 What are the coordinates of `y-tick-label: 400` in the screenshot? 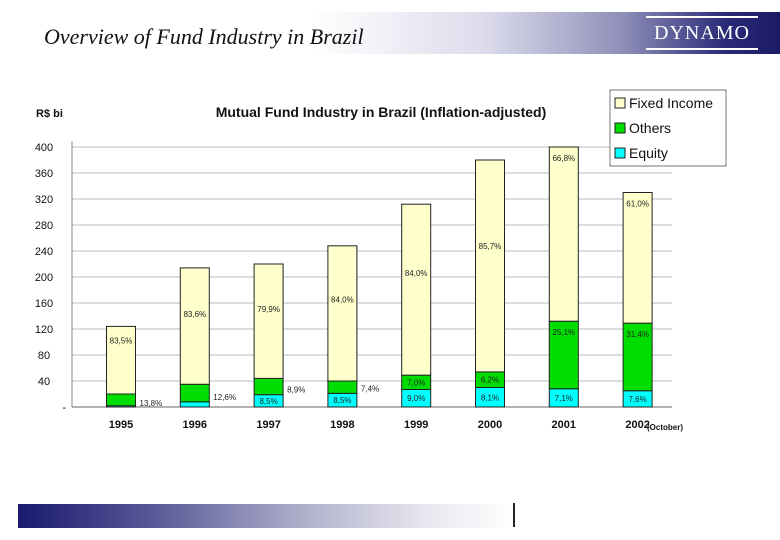 It's located at (44, 148).